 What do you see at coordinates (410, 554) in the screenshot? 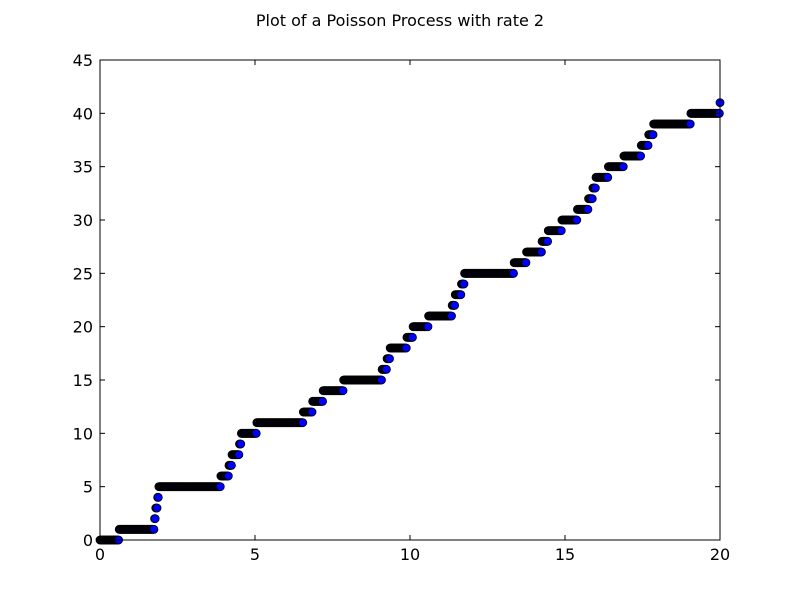
I see `x-tick-label: 10` at bounding box center [410, 554].